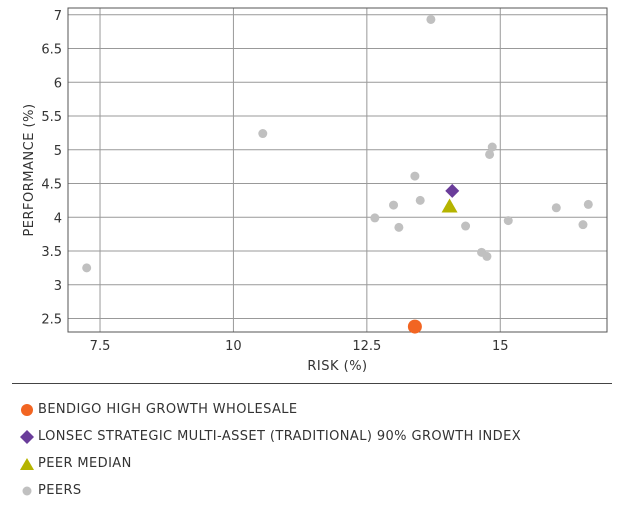 The height and width of the screenshot is (522, 618). What do you see at coordinates (366, 346) in the screenshot?
I see `x-tick-label: 12.5` at bounding box center [366, 346].